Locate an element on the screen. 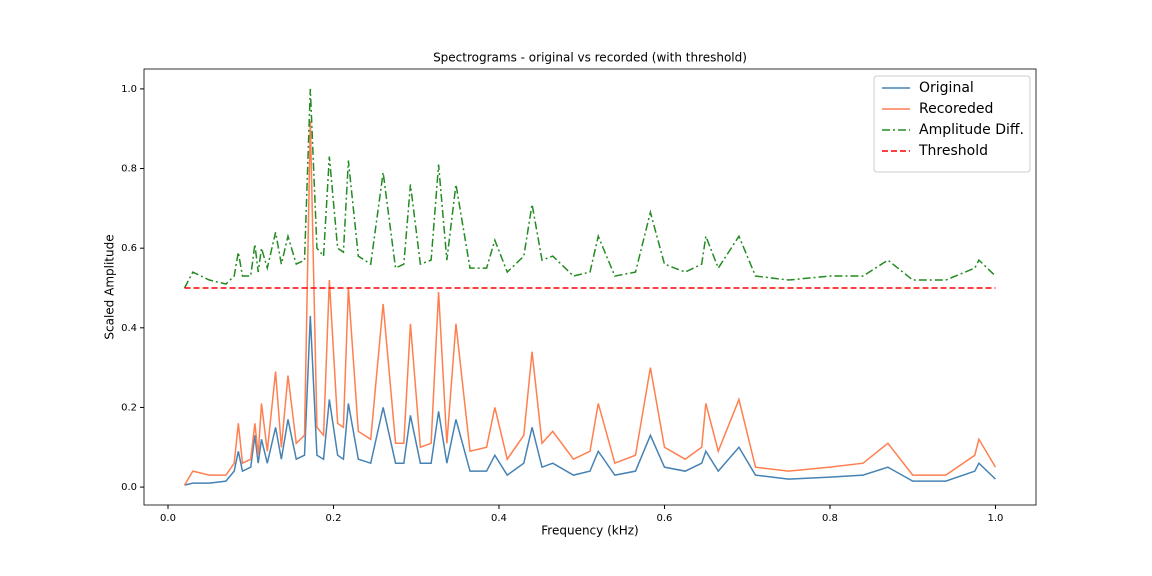 The height and width of the screenshot is (576, 1152). x-tick-label: 0.2 is located at coordinates (334, 518).